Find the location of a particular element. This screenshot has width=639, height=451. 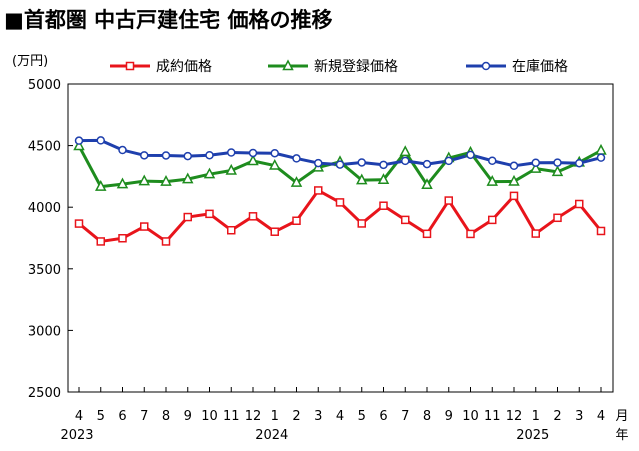

x-tick-label: 6 is located at coordinates (122, 416).